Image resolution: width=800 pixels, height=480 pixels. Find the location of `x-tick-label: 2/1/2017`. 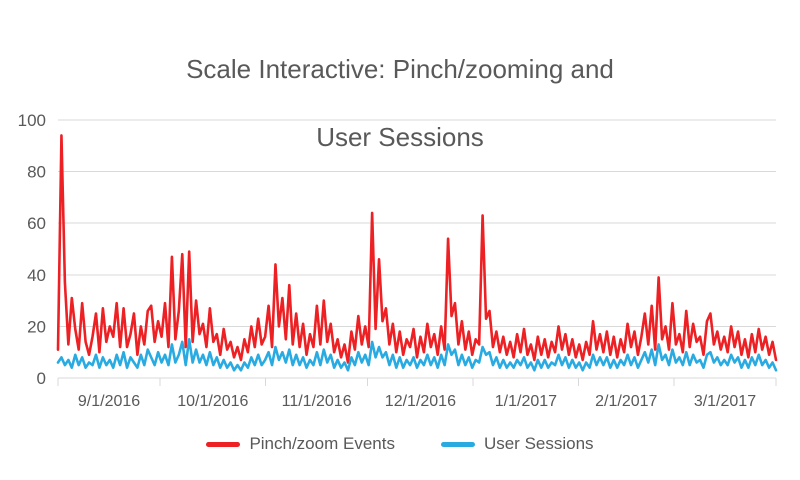

x-tick-label: 2/1/2017 is located at coordinates (626, 401).